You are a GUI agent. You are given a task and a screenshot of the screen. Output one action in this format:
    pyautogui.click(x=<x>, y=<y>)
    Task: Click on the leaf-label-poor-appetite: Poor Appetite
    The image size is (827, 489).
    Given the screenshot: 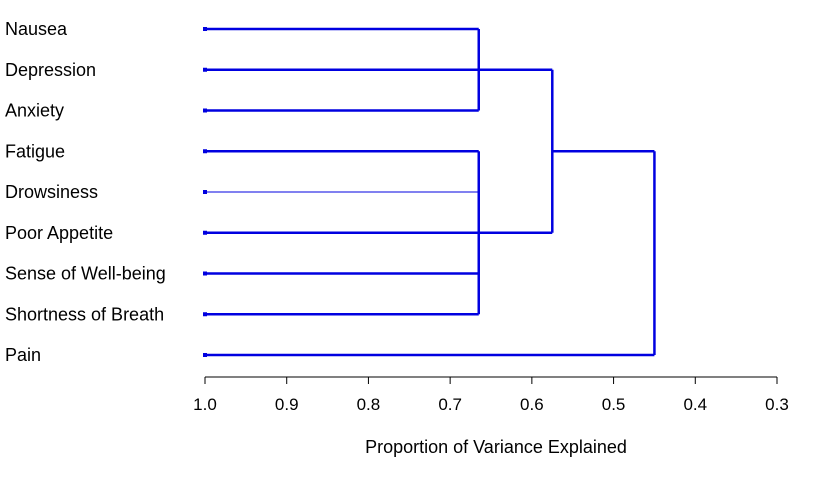 What is the action you would take?
    pyautogui.click(x=59, y=233)
    